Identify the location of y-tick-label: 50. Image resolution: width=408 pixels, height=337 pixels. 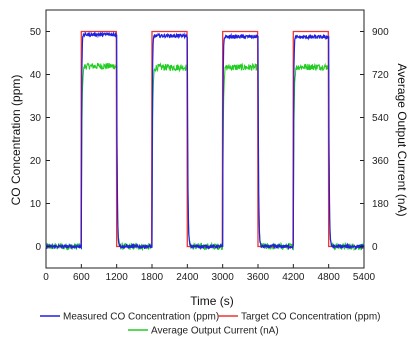
(36, 32).